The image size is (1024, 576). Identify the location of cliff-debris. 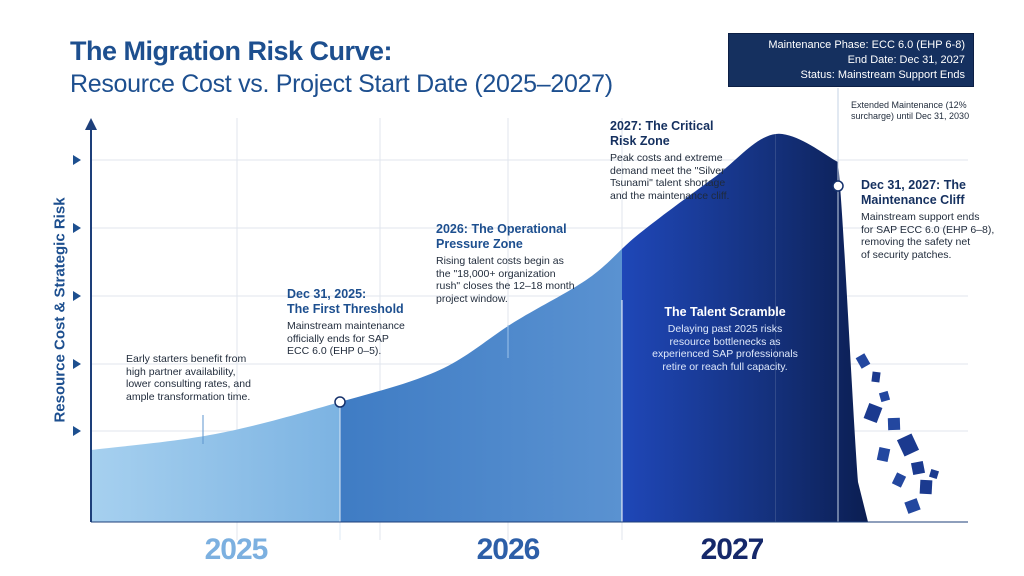
(897, 433).